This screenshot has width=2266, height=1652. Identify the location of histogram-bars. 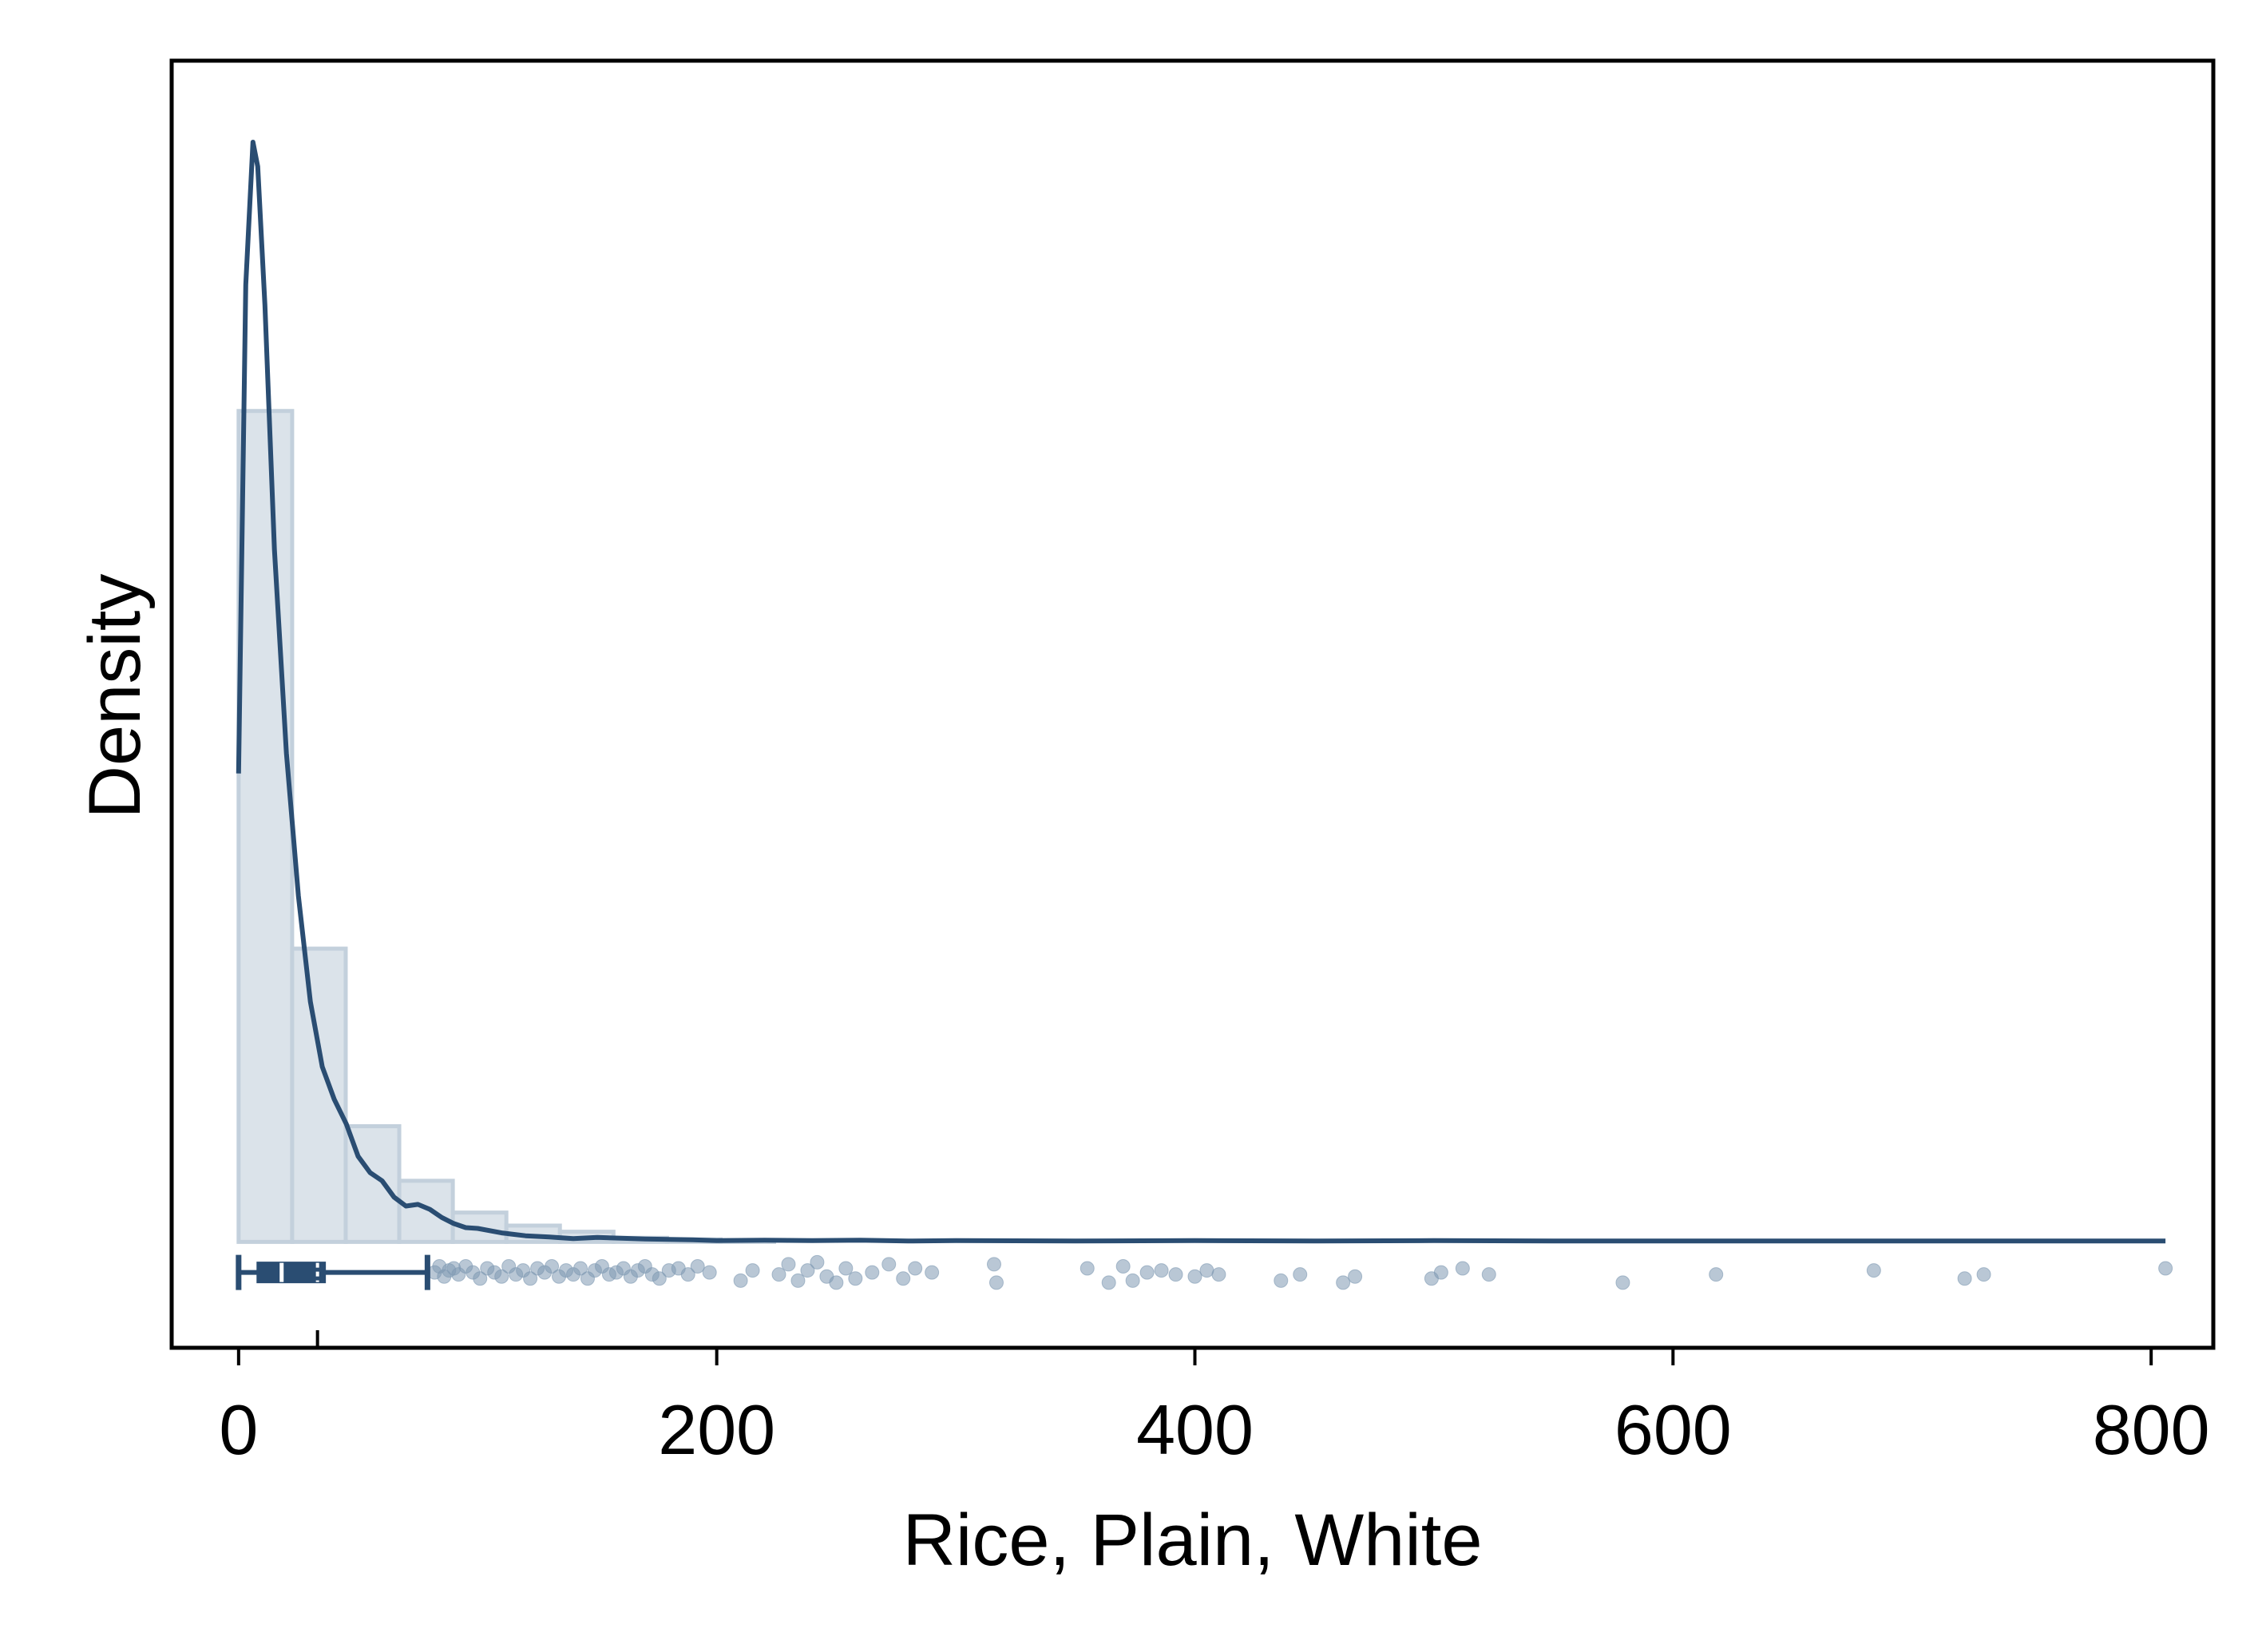
(507, 827).